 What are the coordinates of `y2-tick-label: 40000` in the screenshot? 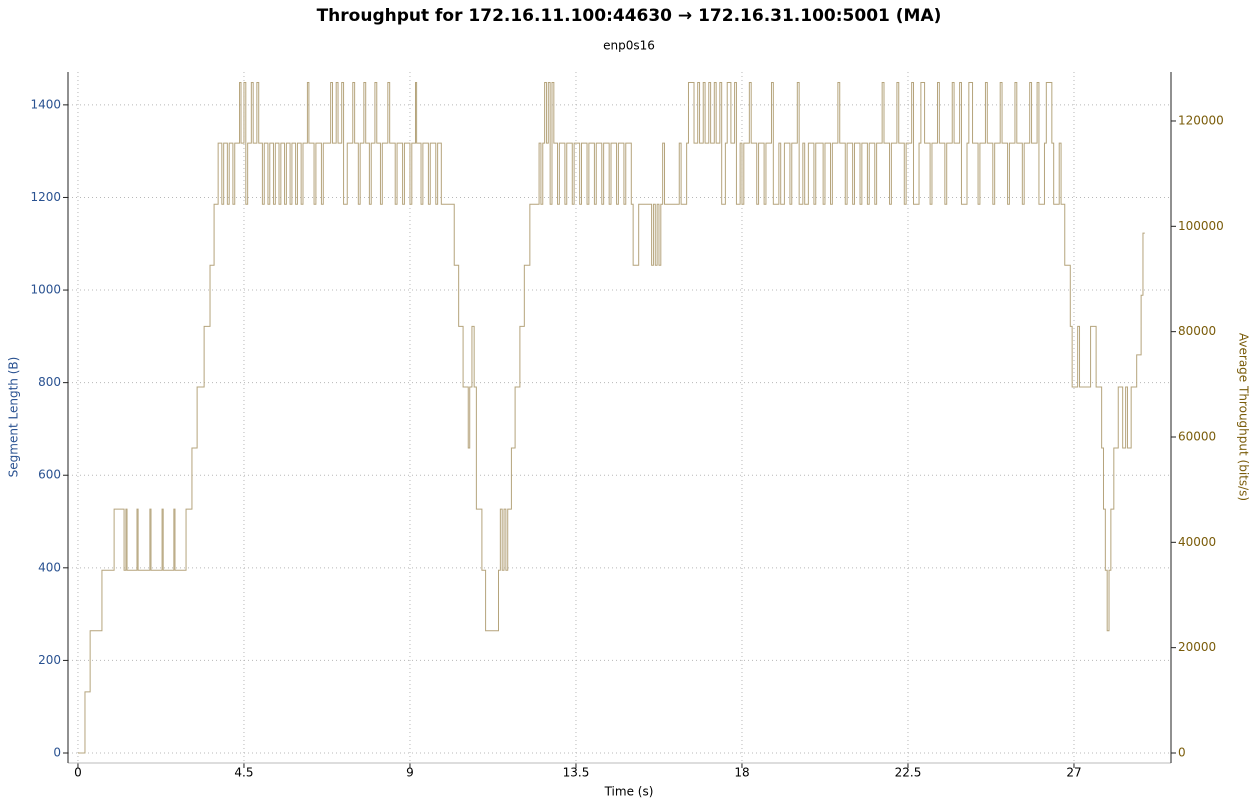 It's located at (1197, 542).